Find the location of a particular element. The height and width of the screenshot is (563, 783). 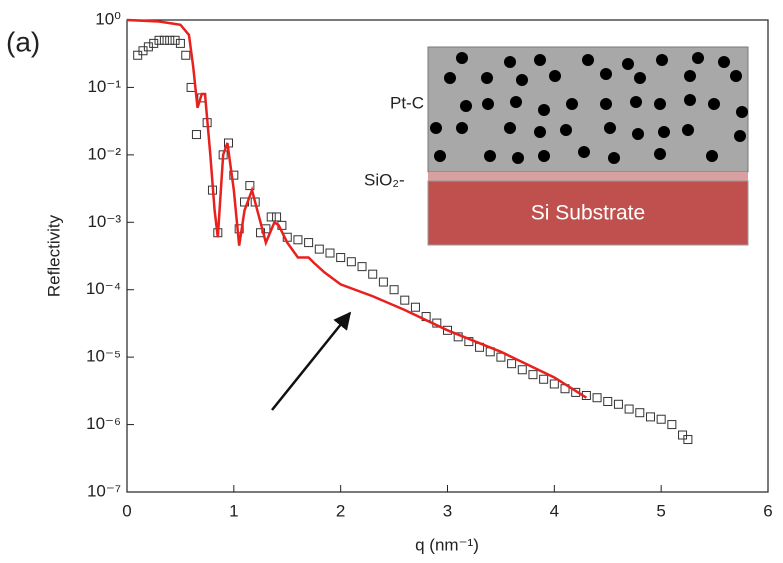

inset-label: SiO₂- is located at coordinates (384, 179).